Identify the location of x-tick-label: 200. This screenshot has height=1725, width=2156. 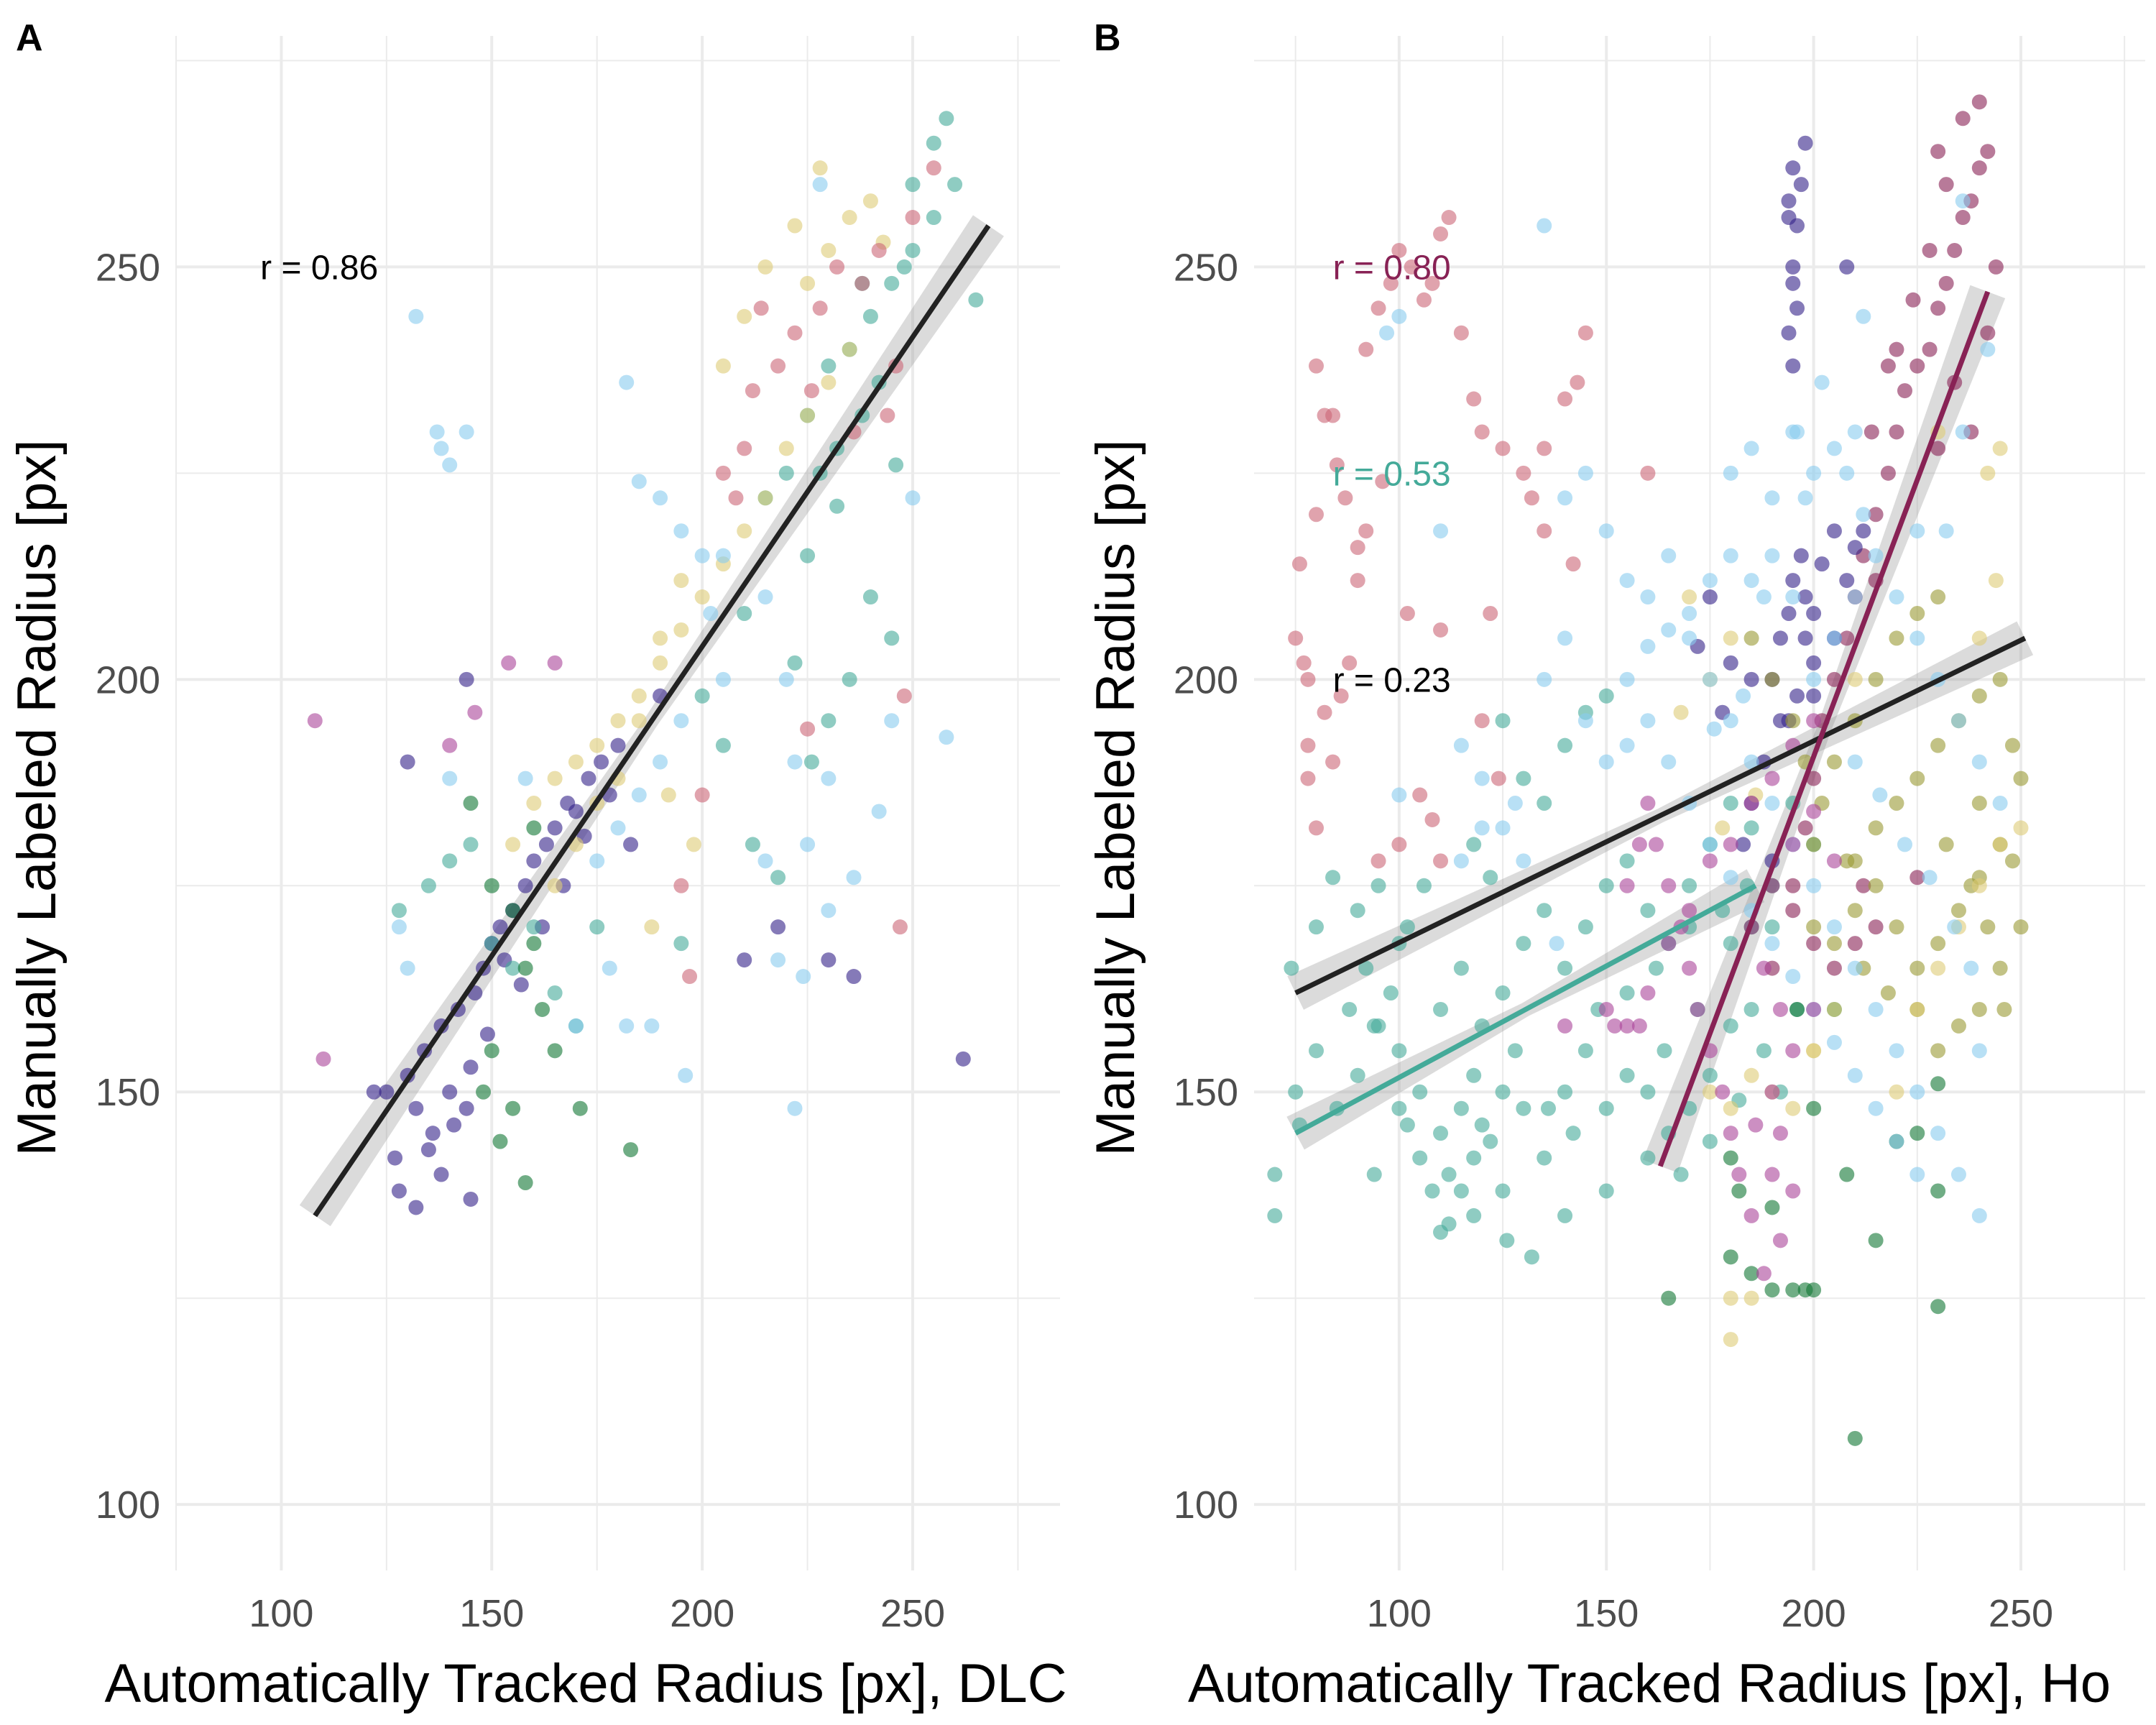
(1814, 1613).